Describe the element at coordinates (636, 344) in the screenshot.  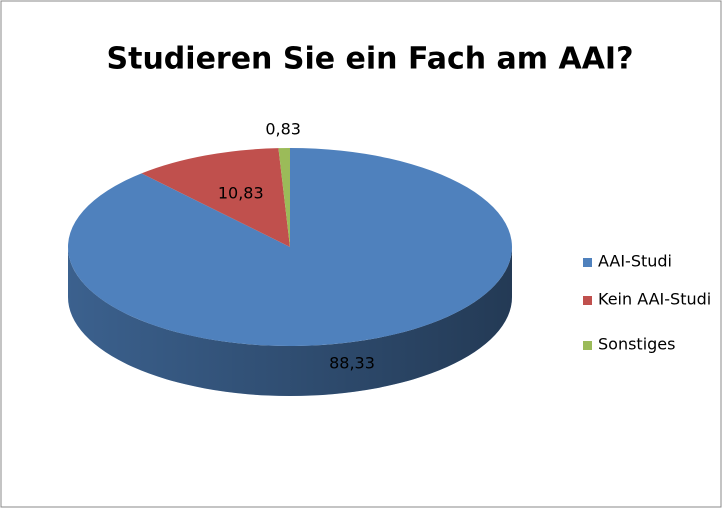
I see `legend-label: Sonstiges` at that location.